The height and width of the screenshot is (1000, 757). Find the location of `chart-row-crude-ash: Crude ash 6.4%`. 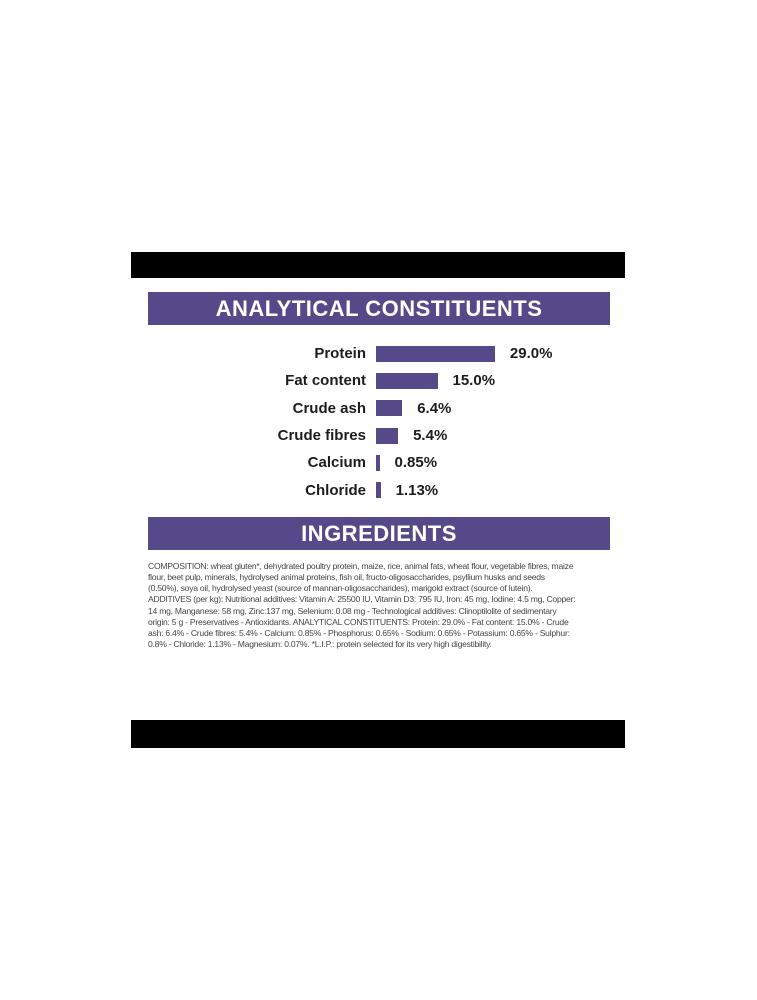

chart-row-crude-ash: Crude ash 6.4% is located at coordinates (388, 408).